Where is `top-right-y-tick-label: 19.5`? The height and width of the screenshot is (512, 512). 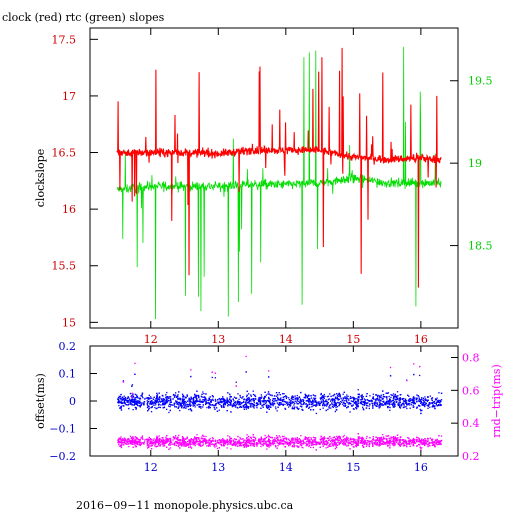
top-right-y-tick-label: 19.5 is located at coordinates (480, 81).